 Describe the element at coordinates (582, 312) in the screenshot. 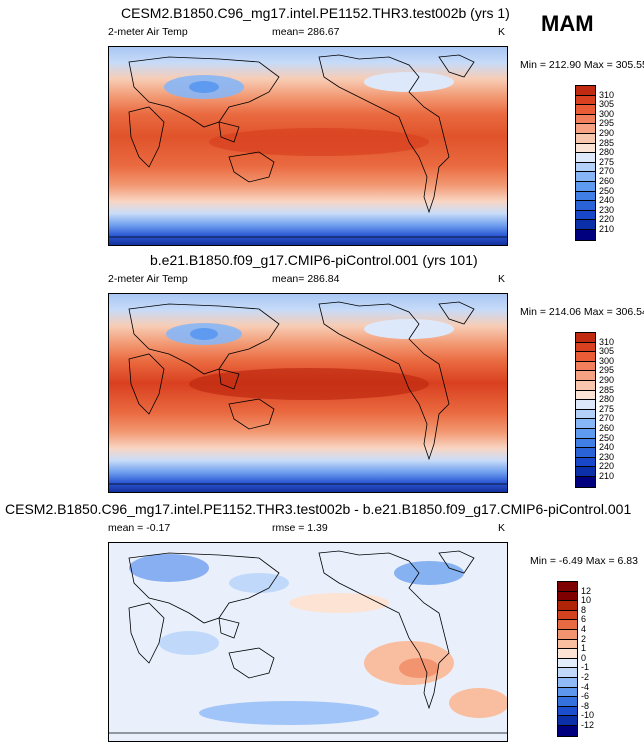

I see `panel2-minmax-label: Min = 214.06 Max = 306.54` at that location.